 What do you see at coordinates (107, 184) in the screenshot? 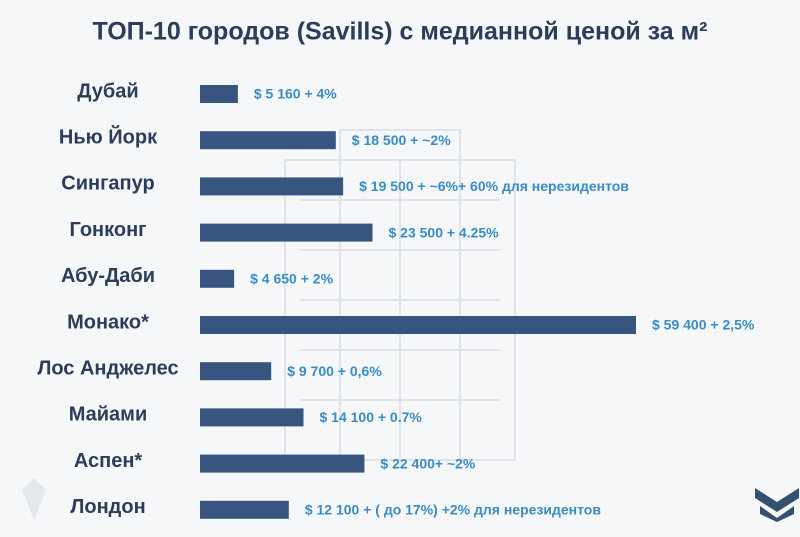
I see `category-label: Сингапур` at bounding box center [107, 184].